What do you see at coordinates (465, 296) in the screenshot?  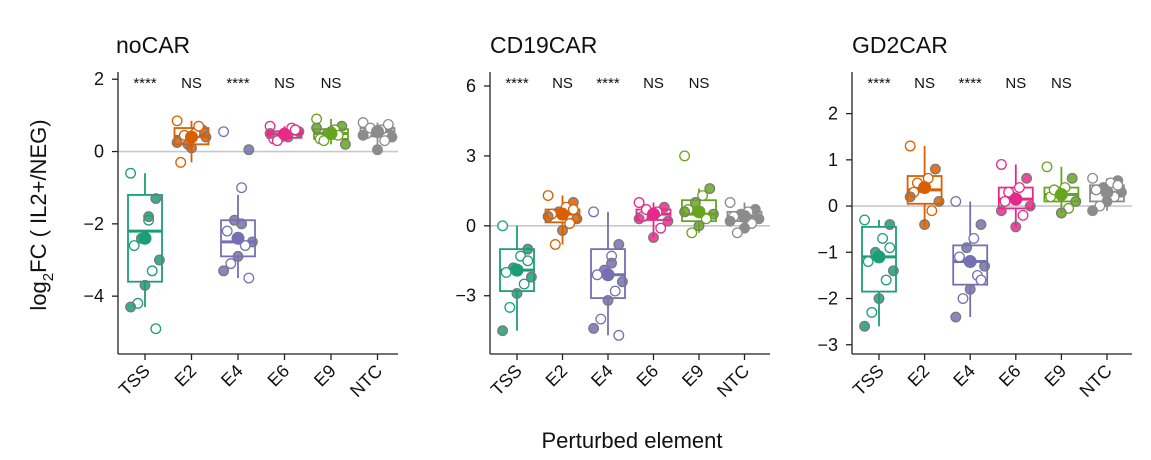 I see `y-tick-label: −3` at bounding box center [465, 296].